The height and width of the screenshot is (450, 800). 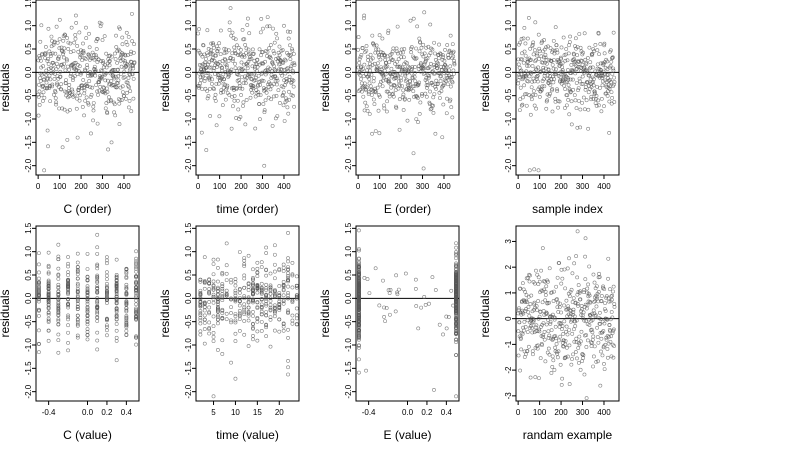 I want to click on x-tick-label: 100, so click(x=60, y=186).